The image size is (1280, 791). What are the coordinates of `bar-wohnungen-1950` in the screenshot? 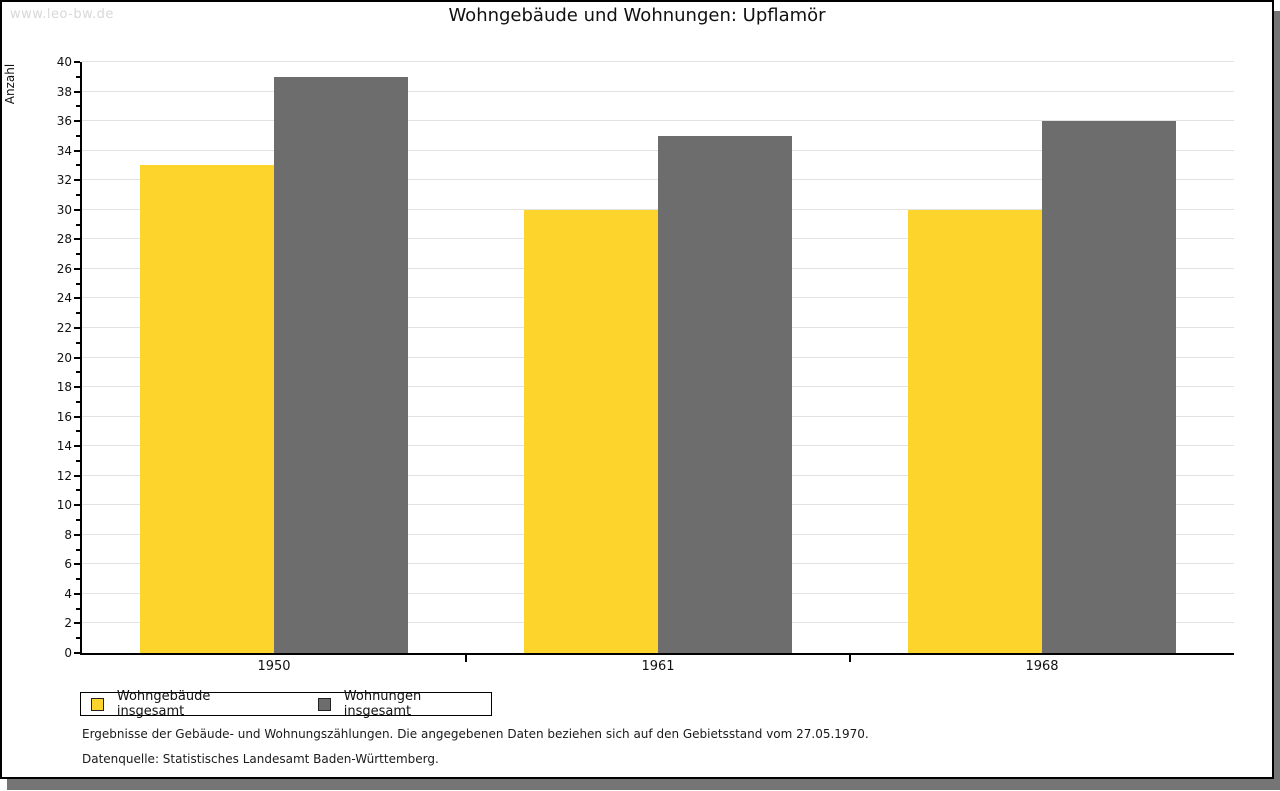 It's located at (341, 364).